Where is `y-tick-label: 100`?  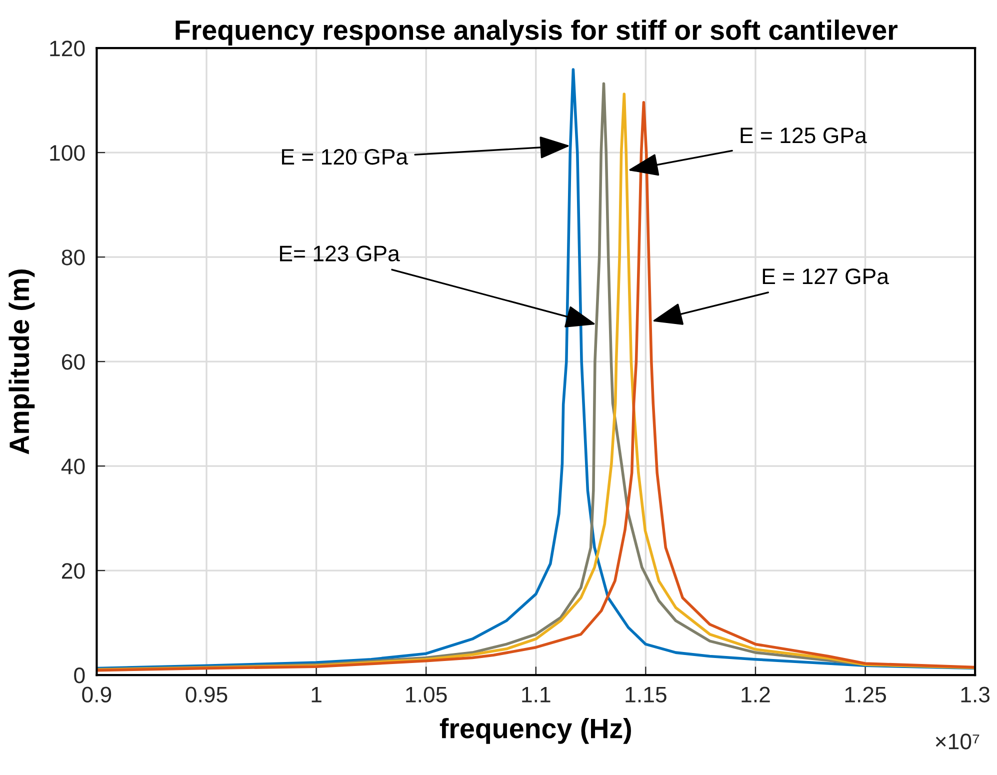
y-tick-label: 100 is located at coordinates (67, 153).